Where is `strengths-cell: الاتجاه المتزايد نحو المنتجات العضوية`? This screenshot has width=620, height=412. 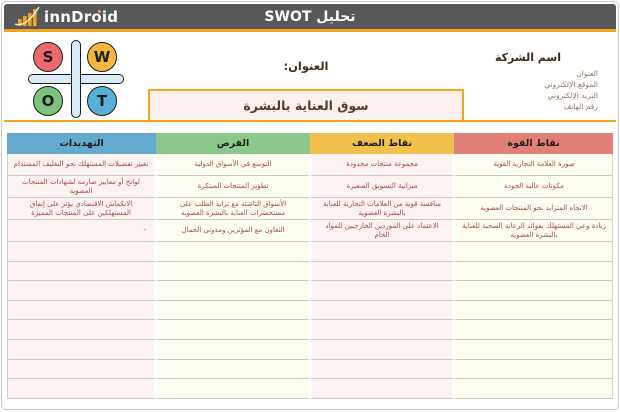 strengths-cell: الاتجاه المتزايد نحو المنتجات العضوية is located at coordinates (533, 209).